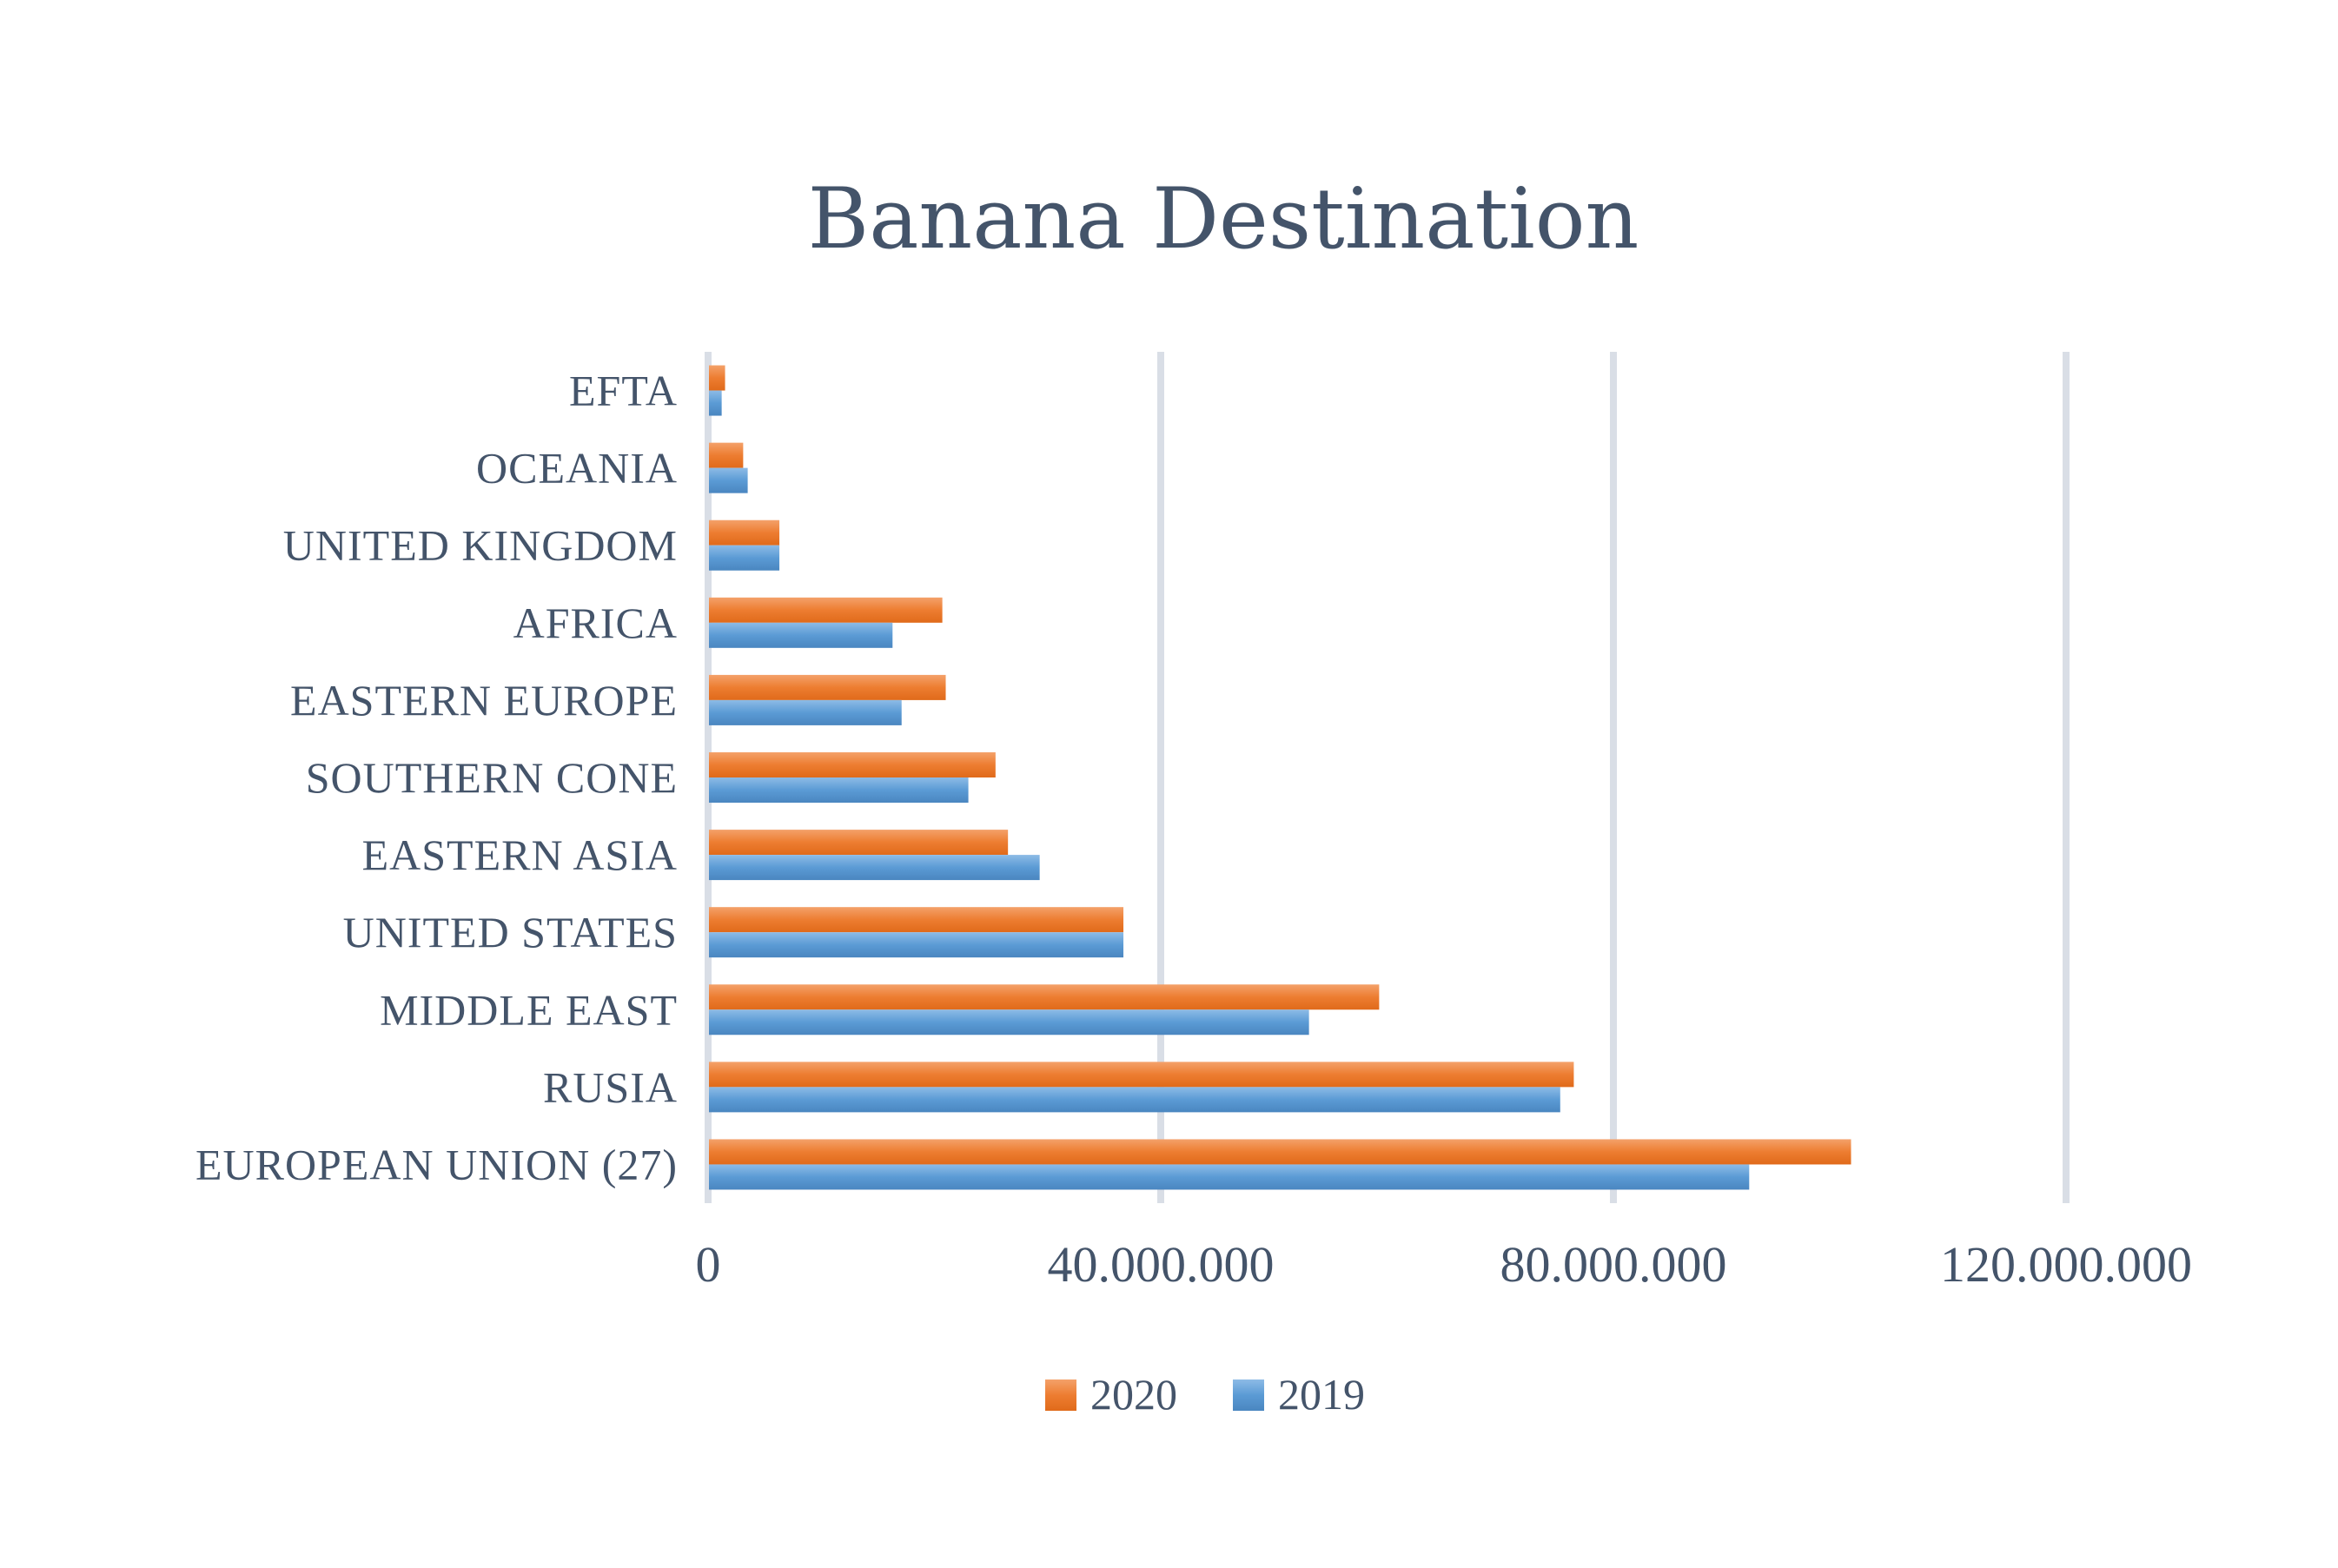 This screenshot has height=1568, width=2338. I want to click on category-label-10: EFTA, so click(623, 391).